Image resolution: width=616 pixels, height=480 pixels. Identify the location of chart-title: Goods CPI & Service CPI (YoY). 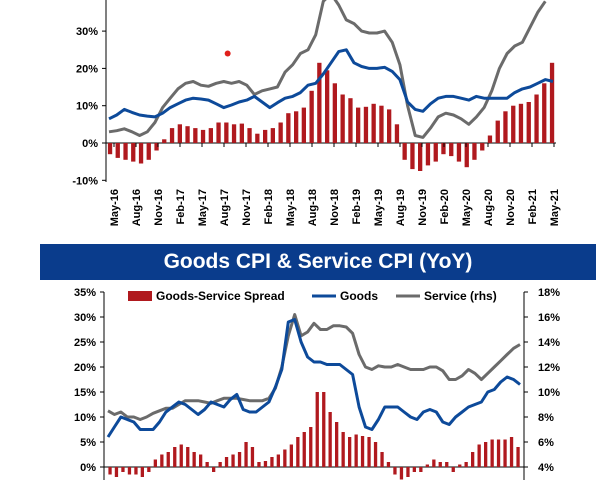
(318, 261).